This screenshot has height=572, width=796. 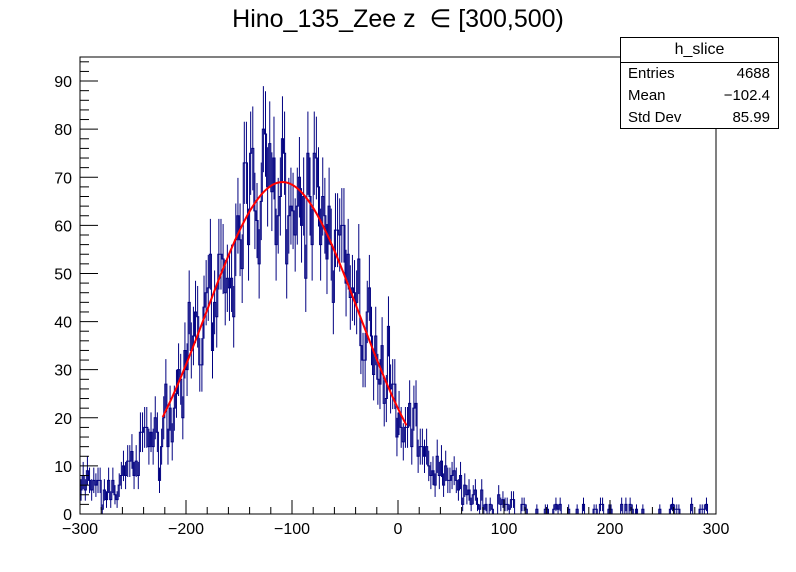 What do you see at coordinates (67, 515) in the screenshot?
I see `y-tick-label: 0` at bounding box center [67, 515].